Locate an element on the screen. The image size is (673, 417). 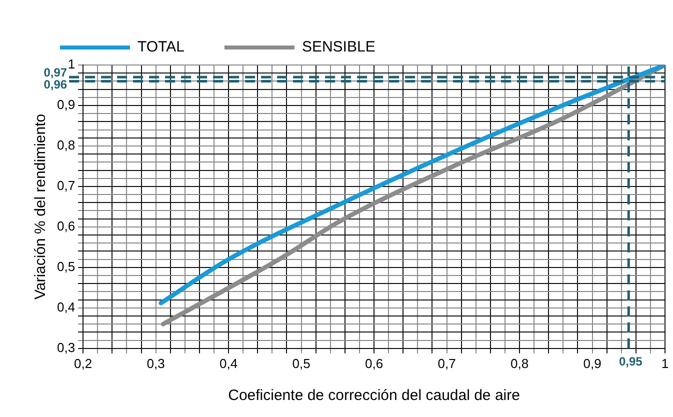
y-tick-label: 1 is located at coordinates (72, 64).